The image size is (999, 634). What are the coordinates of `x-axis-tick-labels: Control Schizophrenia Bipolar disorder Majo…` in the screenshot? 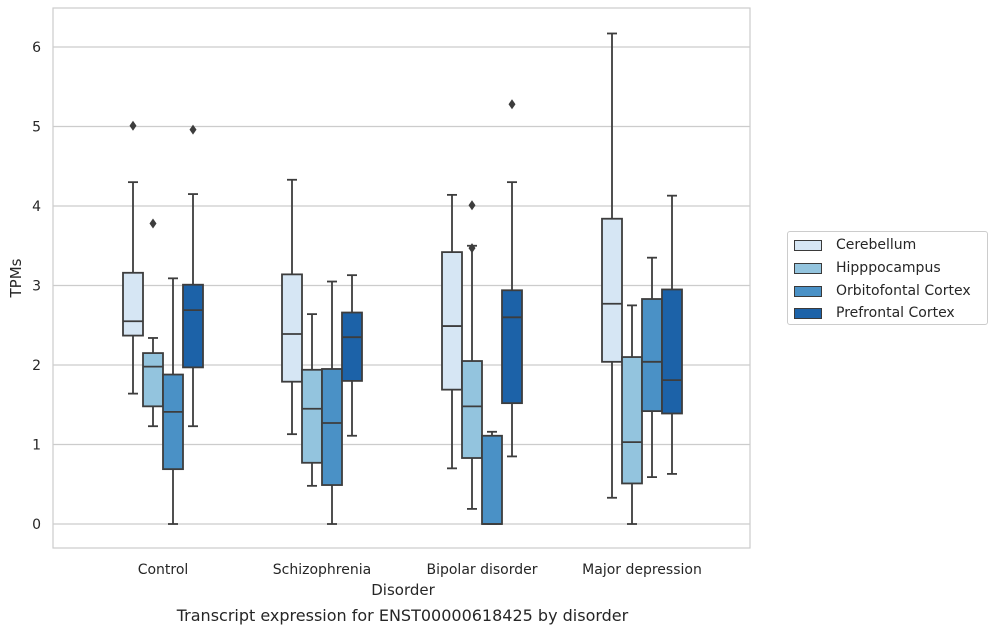 It's located at (420, 570).